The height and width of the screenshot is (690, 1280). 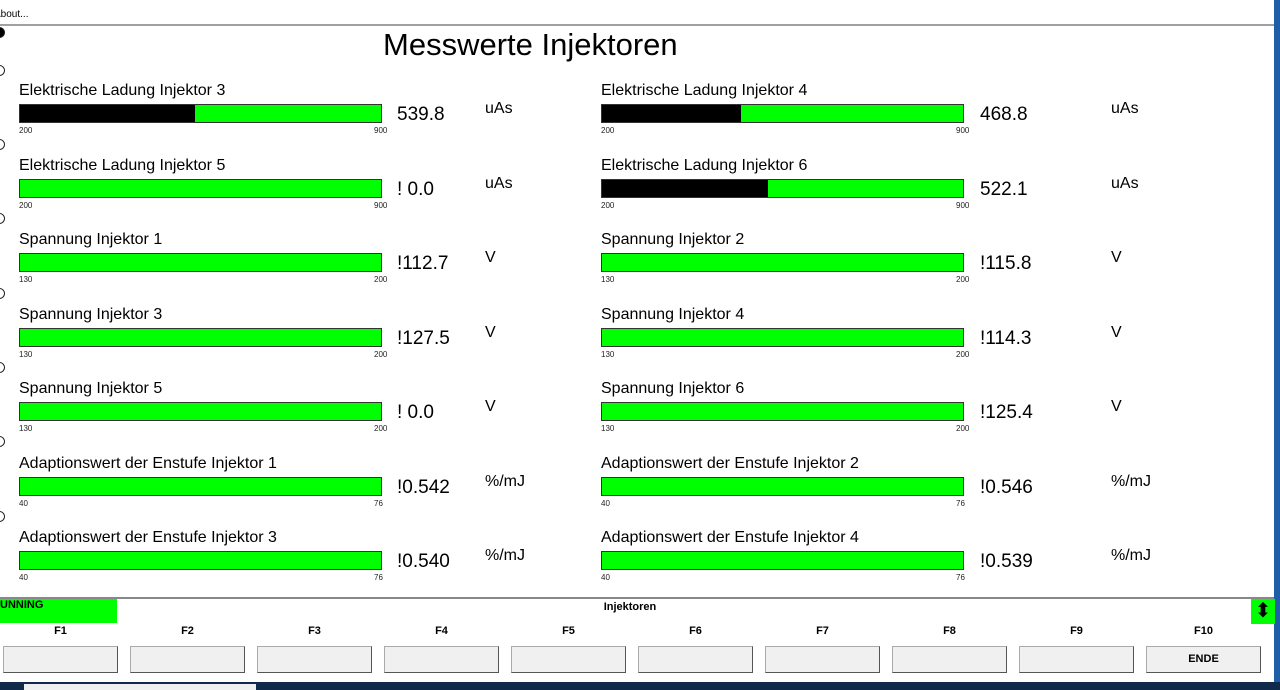 I want to click on fkey-label: F2, so click(x=187, y=631).